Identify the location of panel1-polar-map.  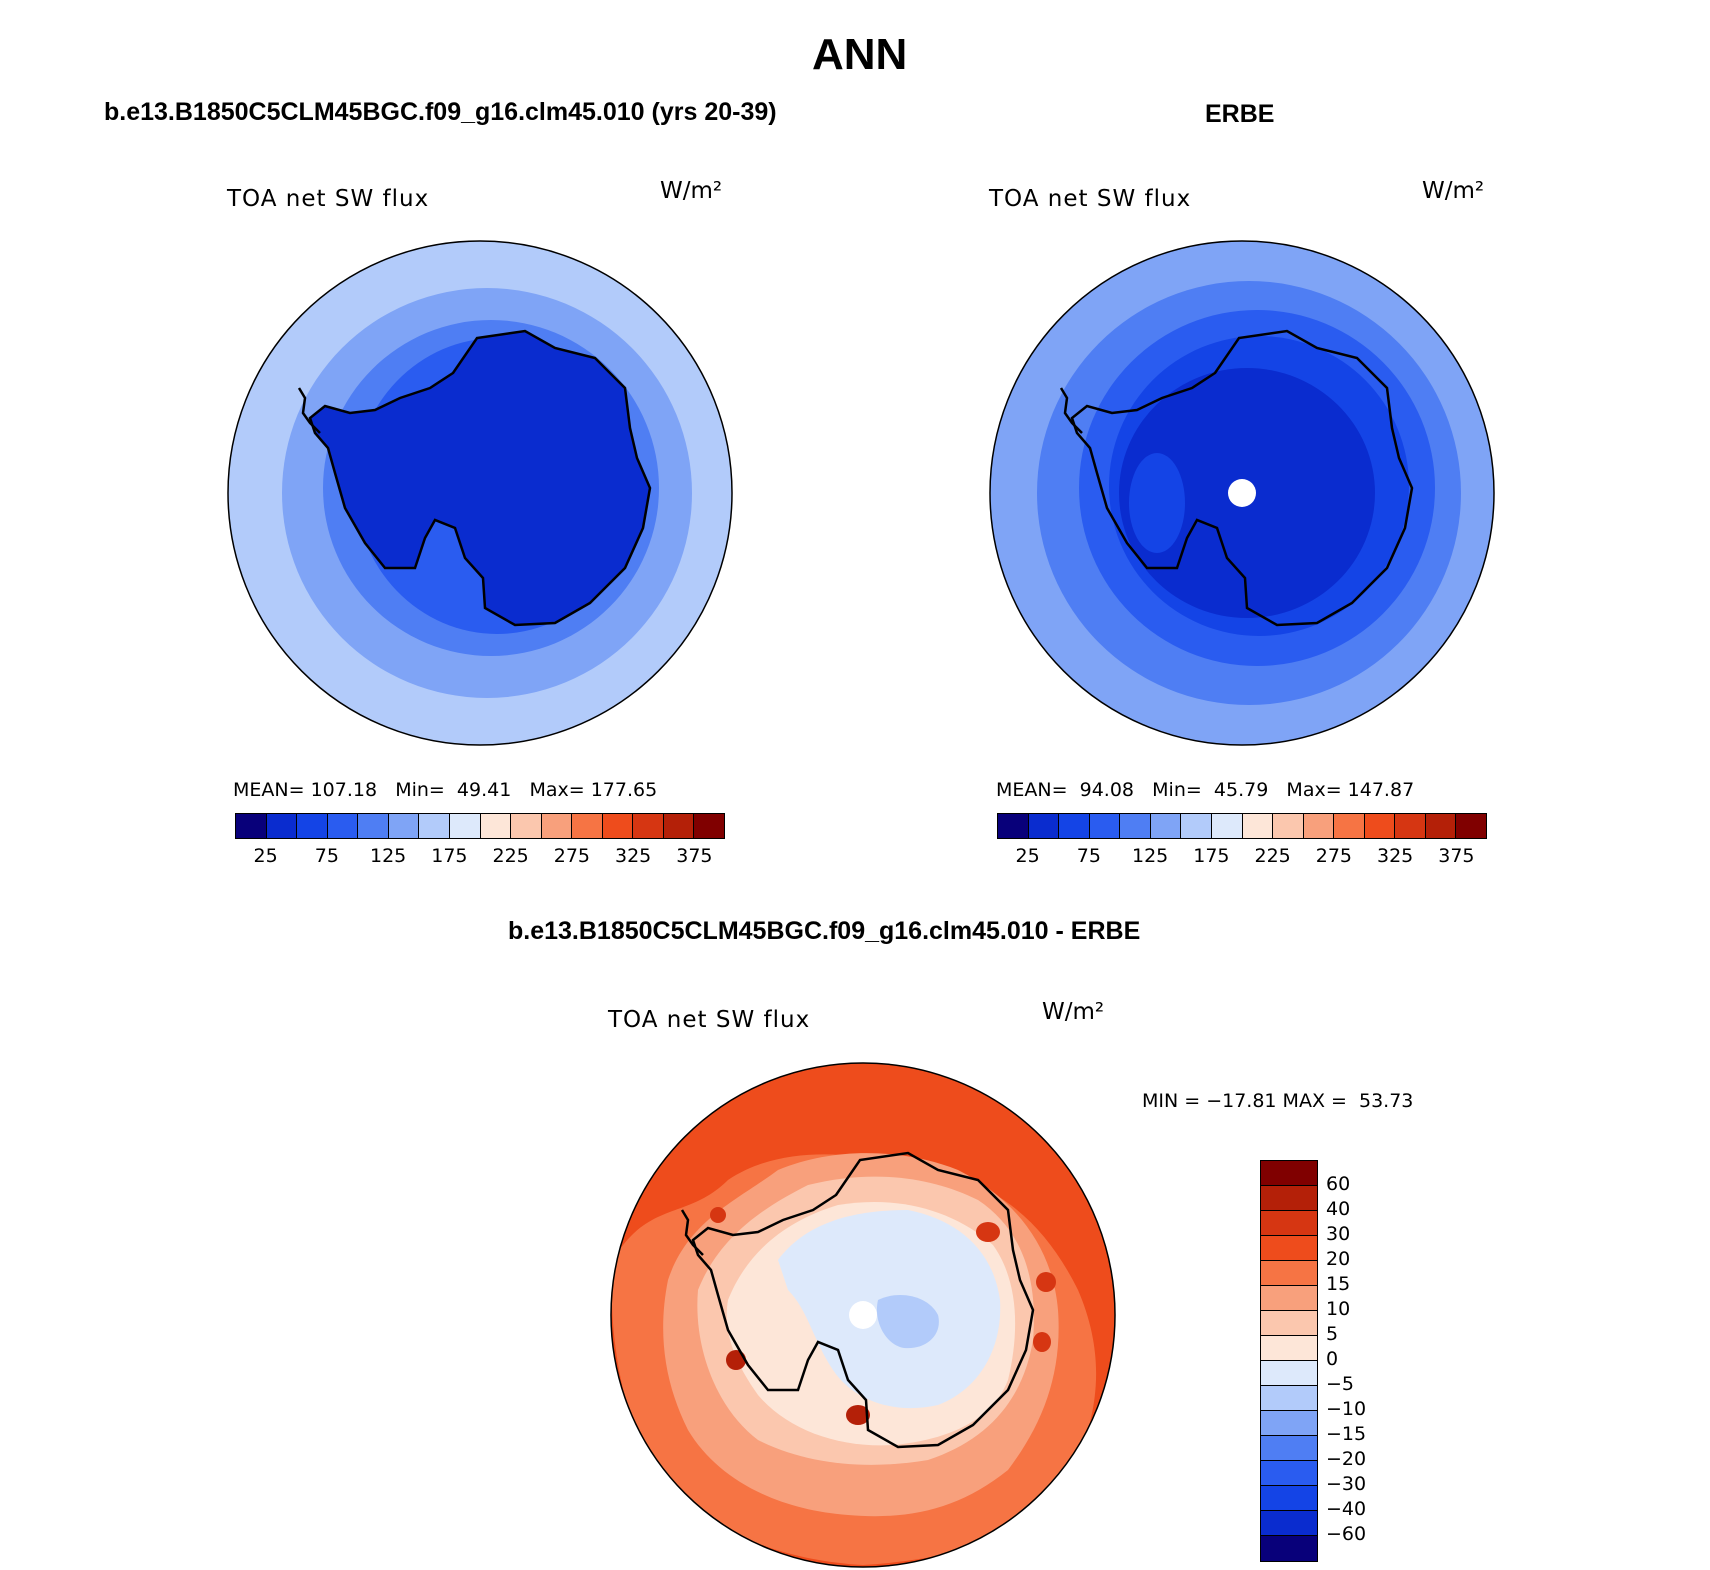
(480, 493).